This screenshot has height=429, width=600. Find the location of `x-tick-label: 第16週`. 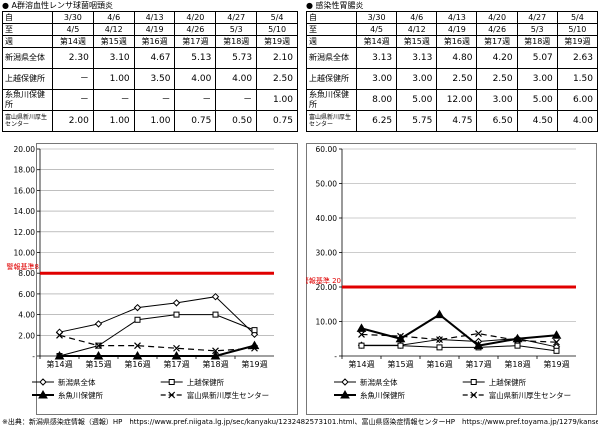

x-tick-label: 第16週 is located at coordinates (439, 364).